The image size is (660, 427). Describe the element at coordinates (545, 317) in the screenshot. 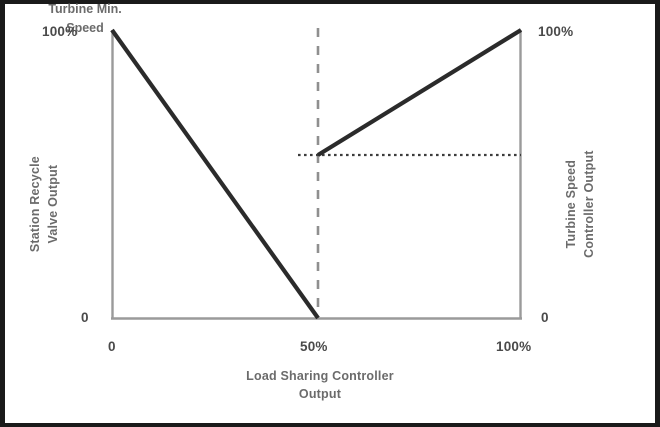

I see `y-axis-right-tick-0: 0` at that location.